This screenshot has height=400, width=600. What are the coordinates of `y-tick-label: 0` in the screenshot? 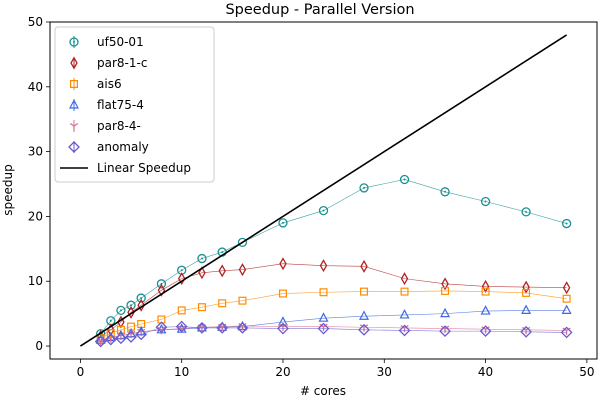 It's located at (39, 346).